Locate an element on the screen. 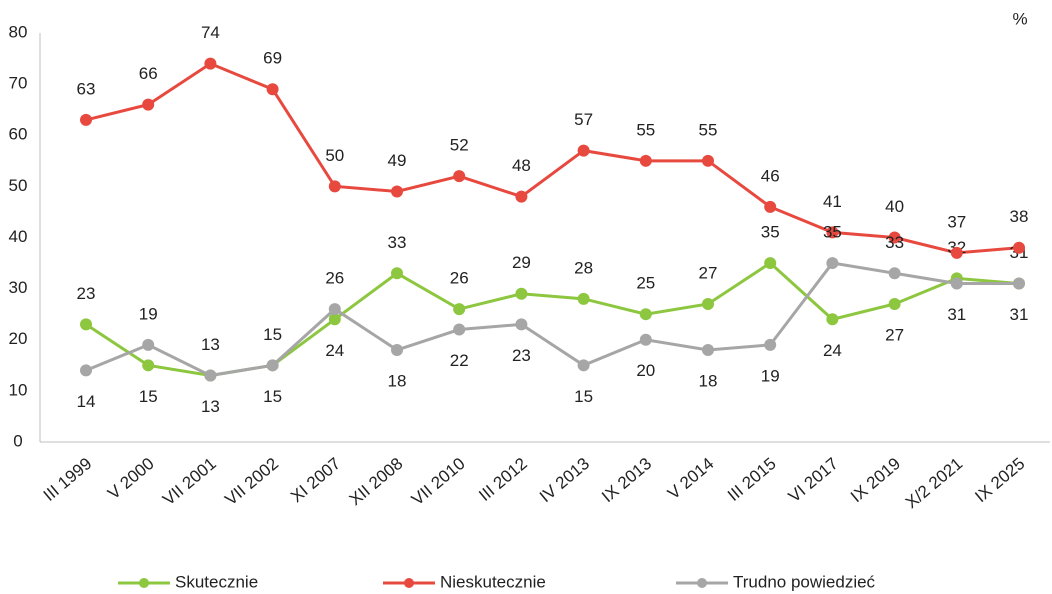 The height and width of the screenshot is (594, 1052). x-tick-label: IX 2025 is located at coordinates (999, 480).